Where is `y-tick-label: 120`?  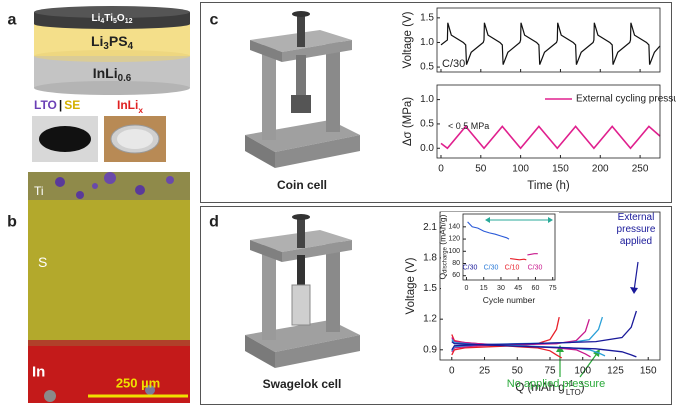
y-tick-label: 120 is located at coordinates (454, 239).